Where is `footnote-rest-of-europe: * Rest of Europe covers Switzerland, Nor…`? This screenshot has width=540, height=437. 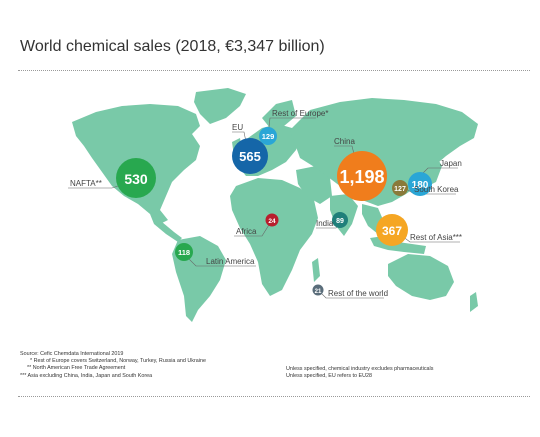 footnote-rest-of-europe: * Rest of Europe covers Switzerland, Nor… is located at coordinates (118, 361).